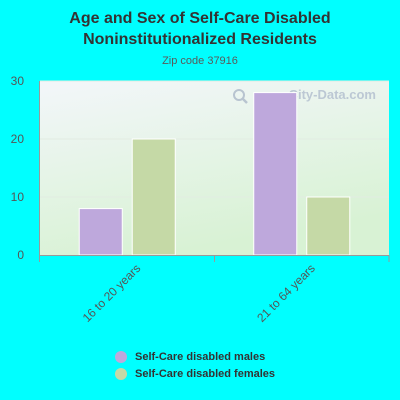 The width and height of the screenshot is (400, 400). What do you see at coordinates (18, 81) in the screenshot?
I see `y-tick-label: 30` at bounding box center [18, 81].